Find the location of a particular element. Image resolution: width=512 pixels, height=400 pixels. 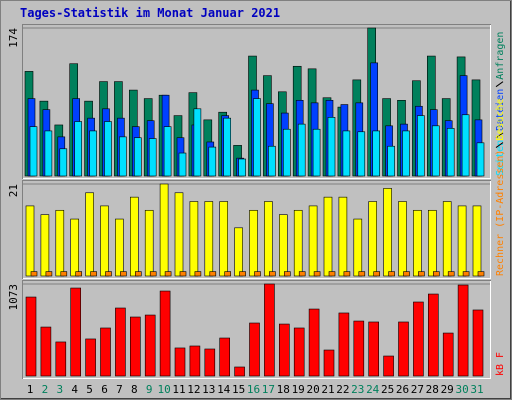

x-tick-label: 16 is located at coordinates (253, 389).